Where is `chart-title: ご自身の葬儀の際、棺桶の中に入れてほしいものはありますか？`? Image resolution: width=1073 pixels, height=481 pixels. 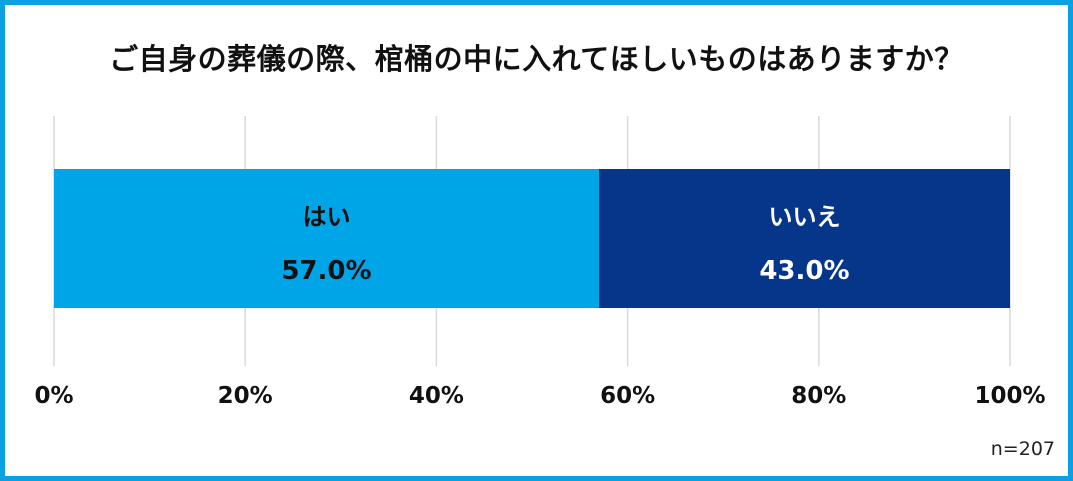 chart-title: ご自身の葬儀の際、棺桶の中に入れてほしいものはありますか？ is located at coordinates (536, 59).